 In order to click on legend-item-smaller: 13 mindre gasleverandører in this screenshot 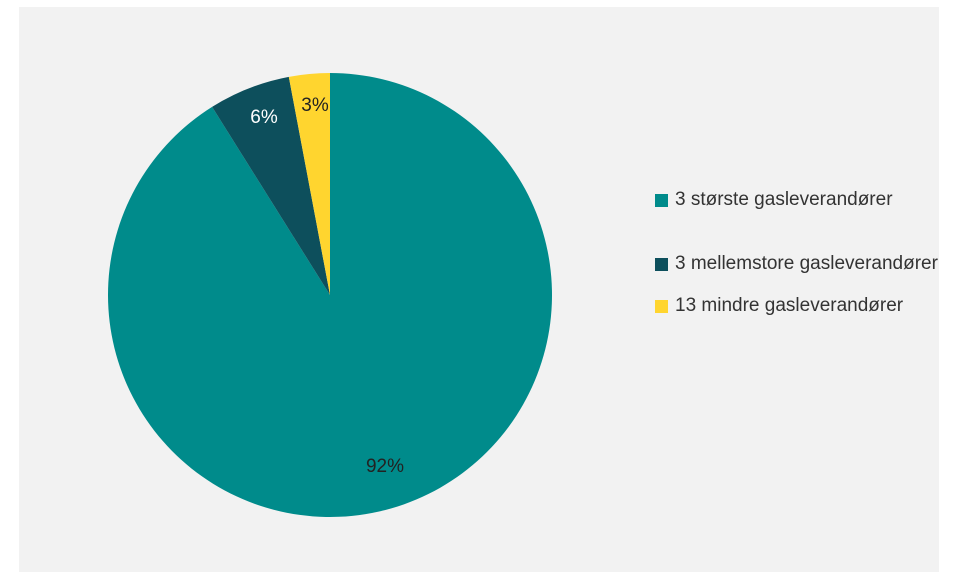, I will do `click(800, 306)`.